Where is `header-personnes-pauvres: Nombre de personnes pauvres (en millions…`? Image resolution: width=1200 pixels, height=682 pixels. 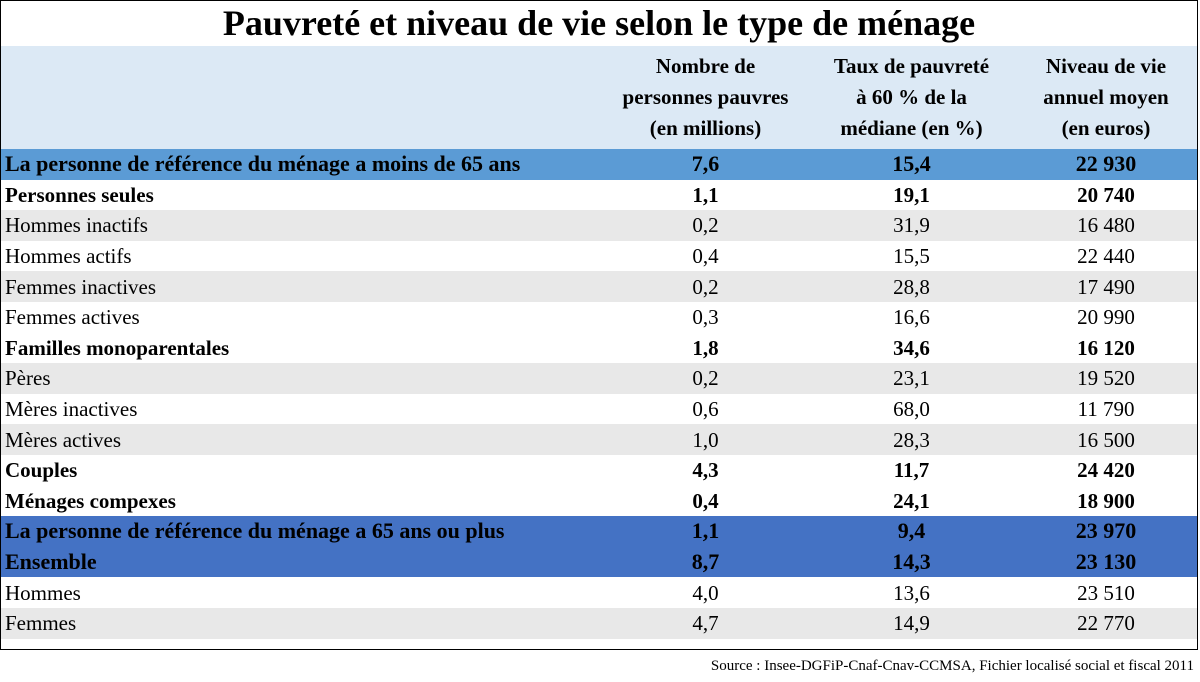
header-personnes-pauvres: Nombre de personnes pauvres (en millions… is located at coordinates (705, 97).